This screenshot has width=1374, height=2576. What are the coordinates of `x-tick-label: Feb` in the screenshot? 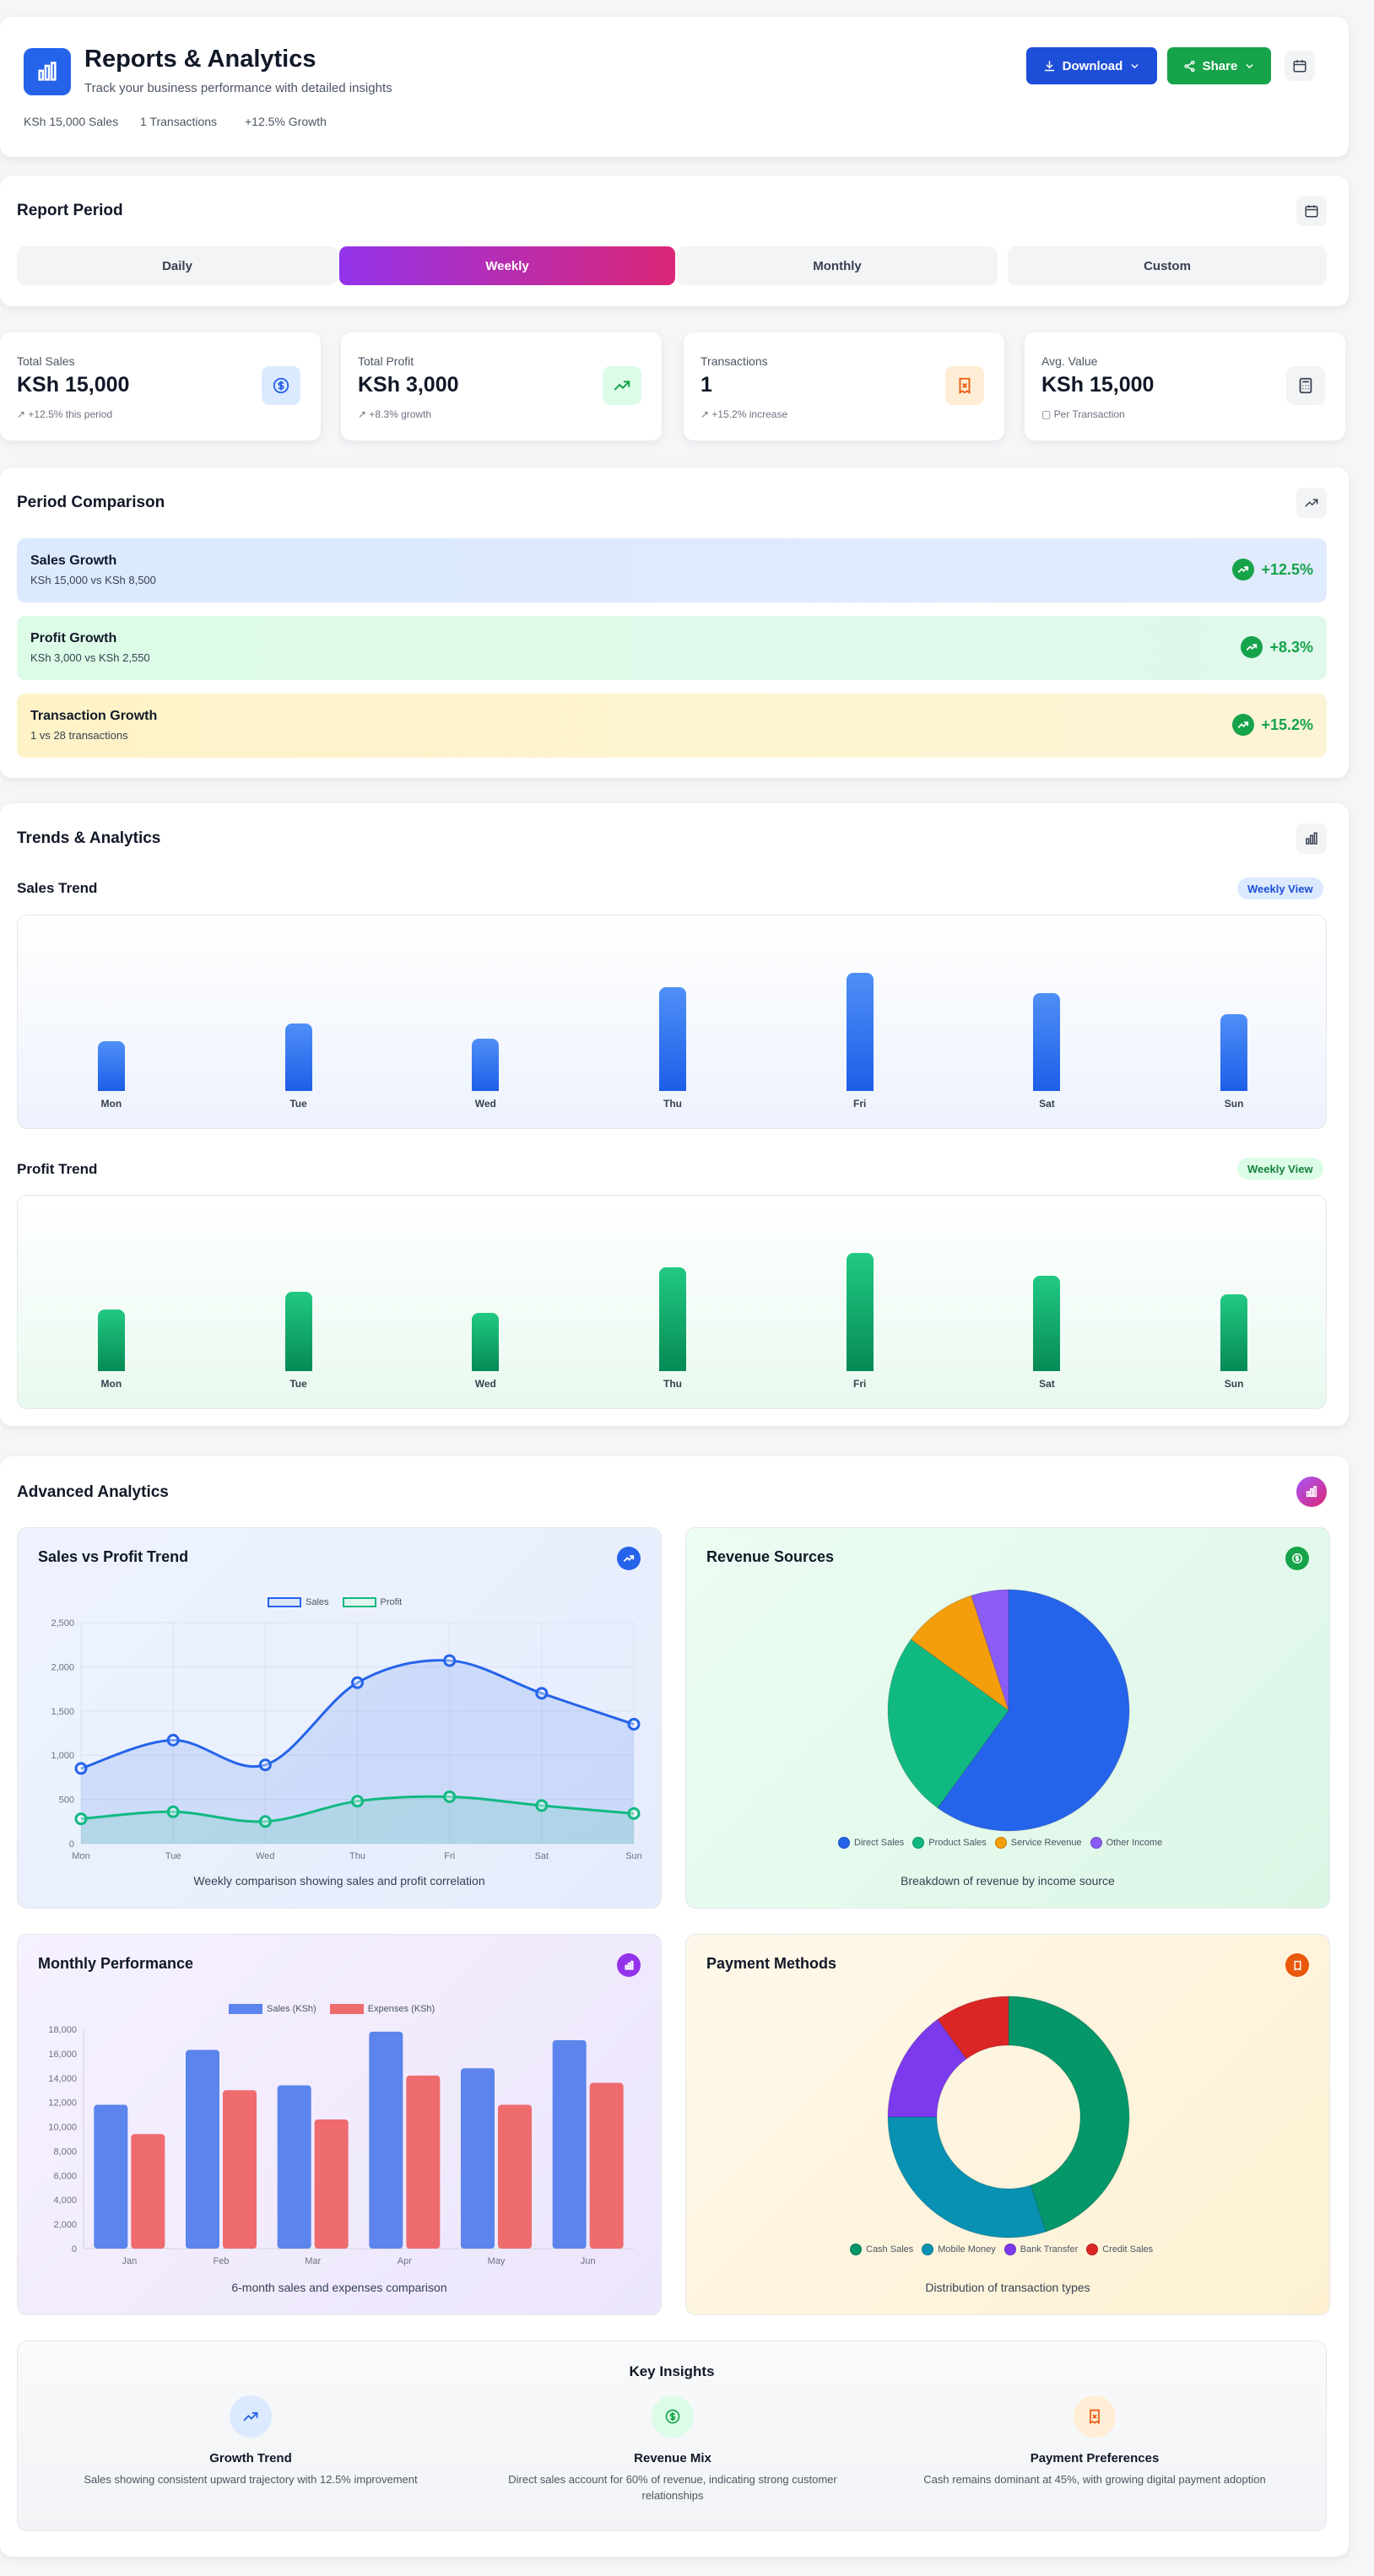 It's located at (222, 2261).